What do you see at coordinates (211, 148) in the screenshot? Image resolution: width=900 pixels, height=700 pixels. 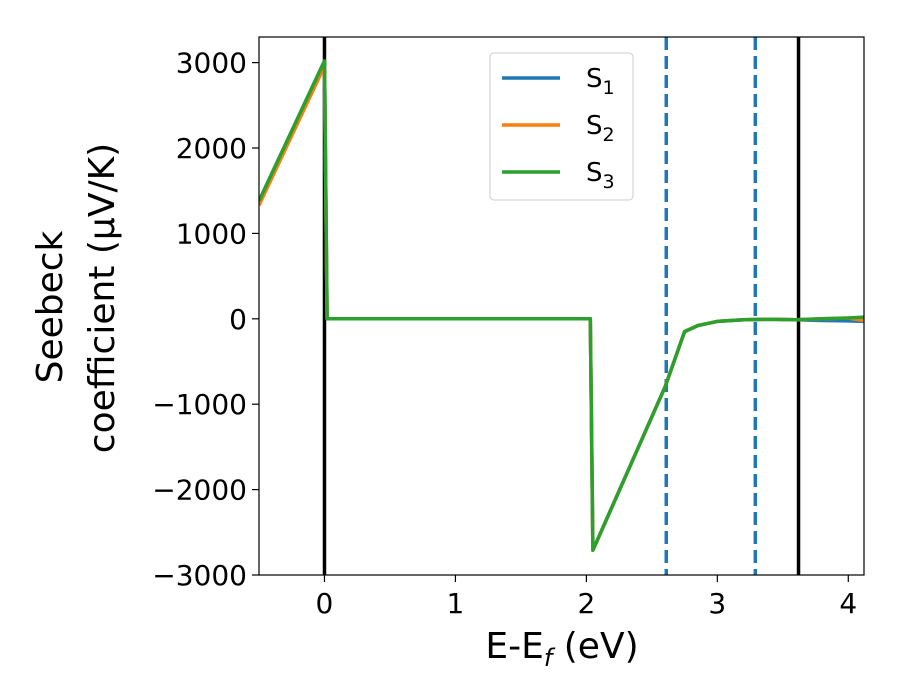 I see `y-tick-label: 2000` at bounding box center [211, 148].